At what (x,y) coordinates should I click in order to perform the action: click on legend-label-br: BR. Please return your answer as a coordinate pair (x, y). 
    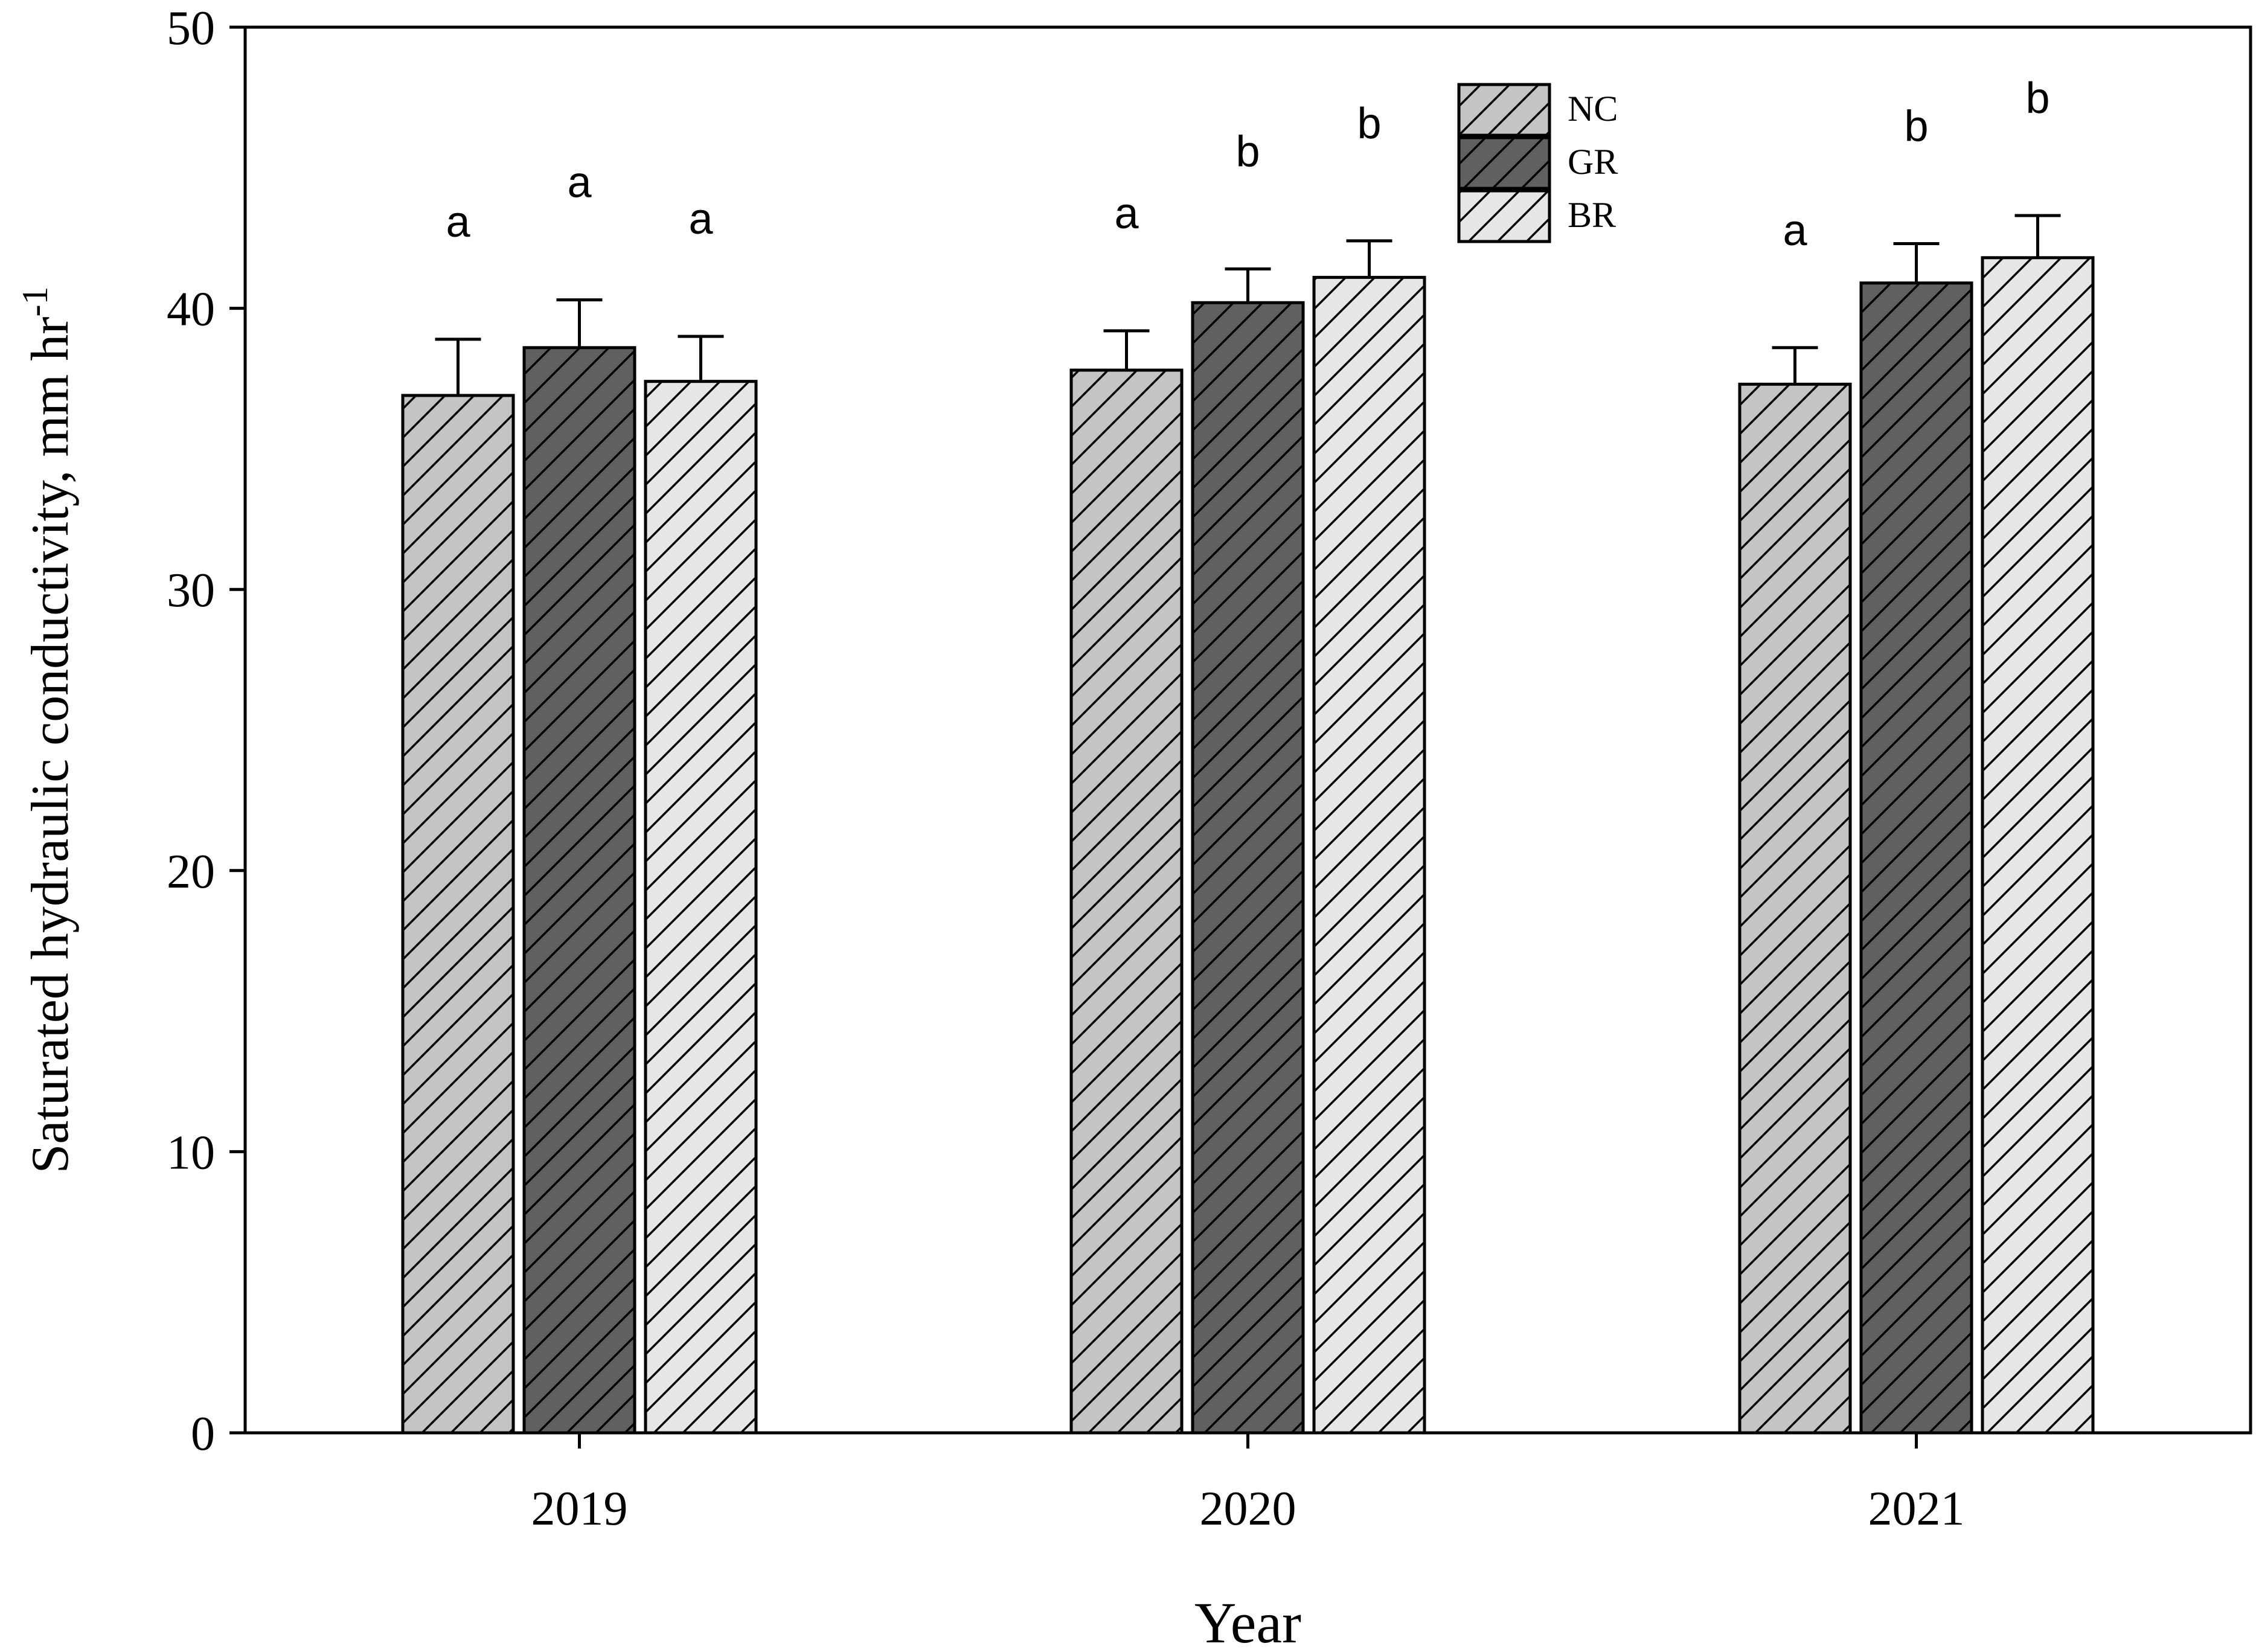
    Looking at the image, I should click on (1592, 215).